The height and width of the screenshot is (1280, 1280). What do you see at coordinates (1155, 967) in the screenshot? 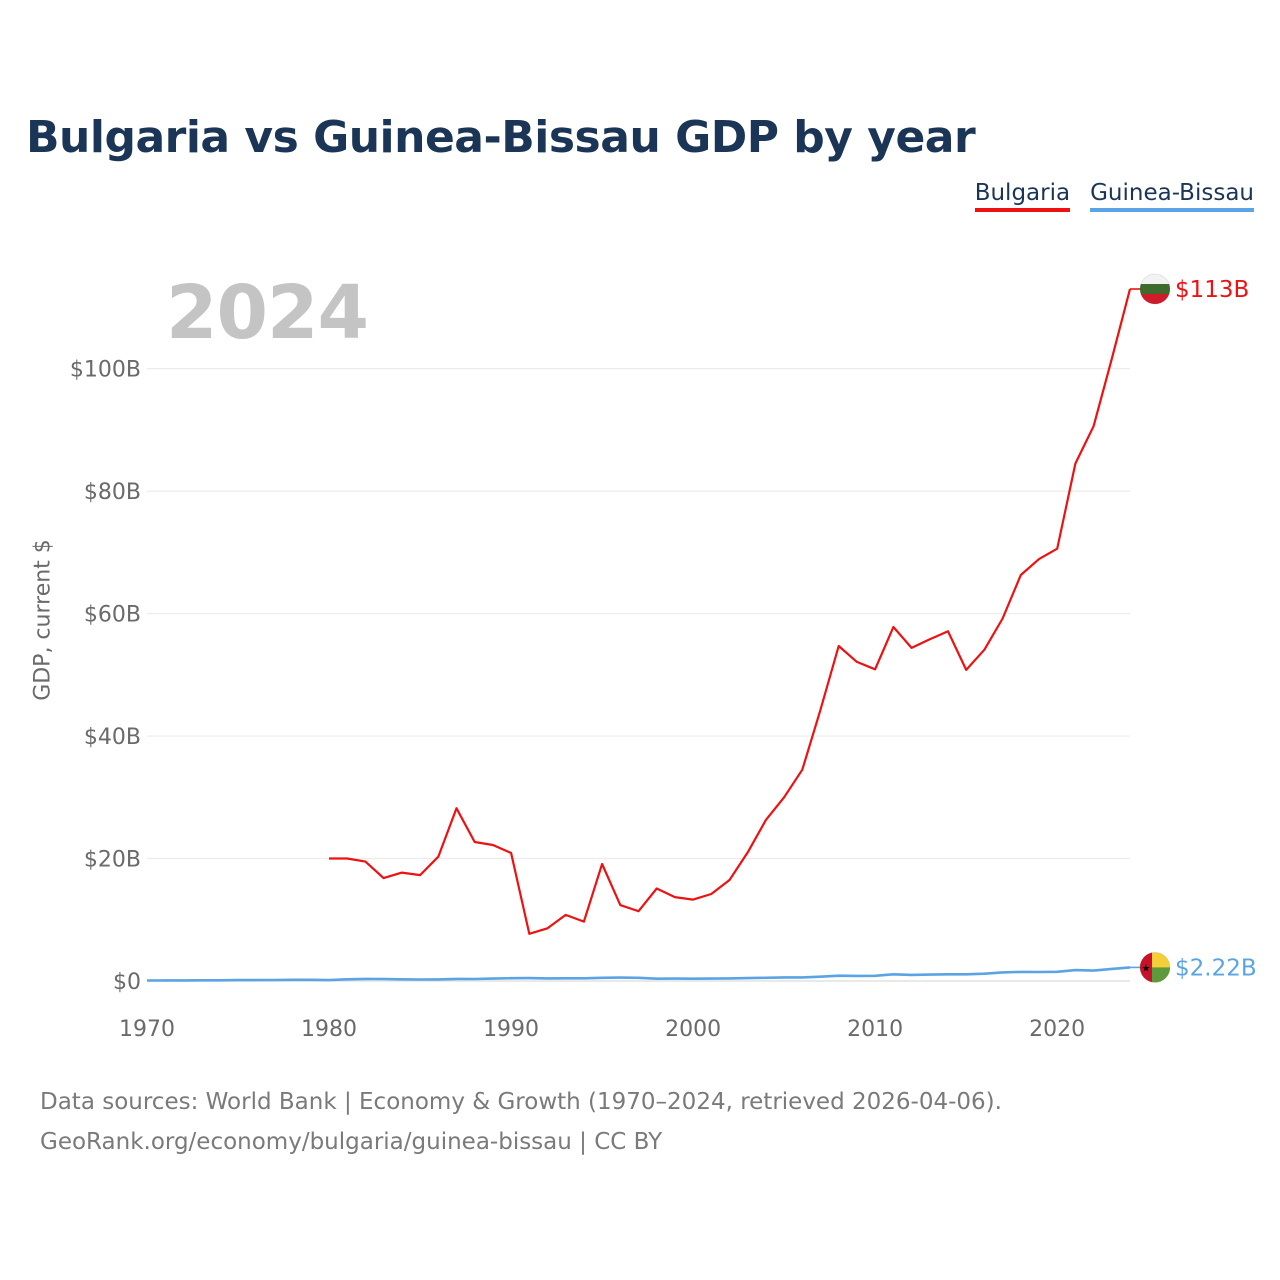
I see `guinea-bissau-flag-icon: ★` at bounding box center [1155, 967].